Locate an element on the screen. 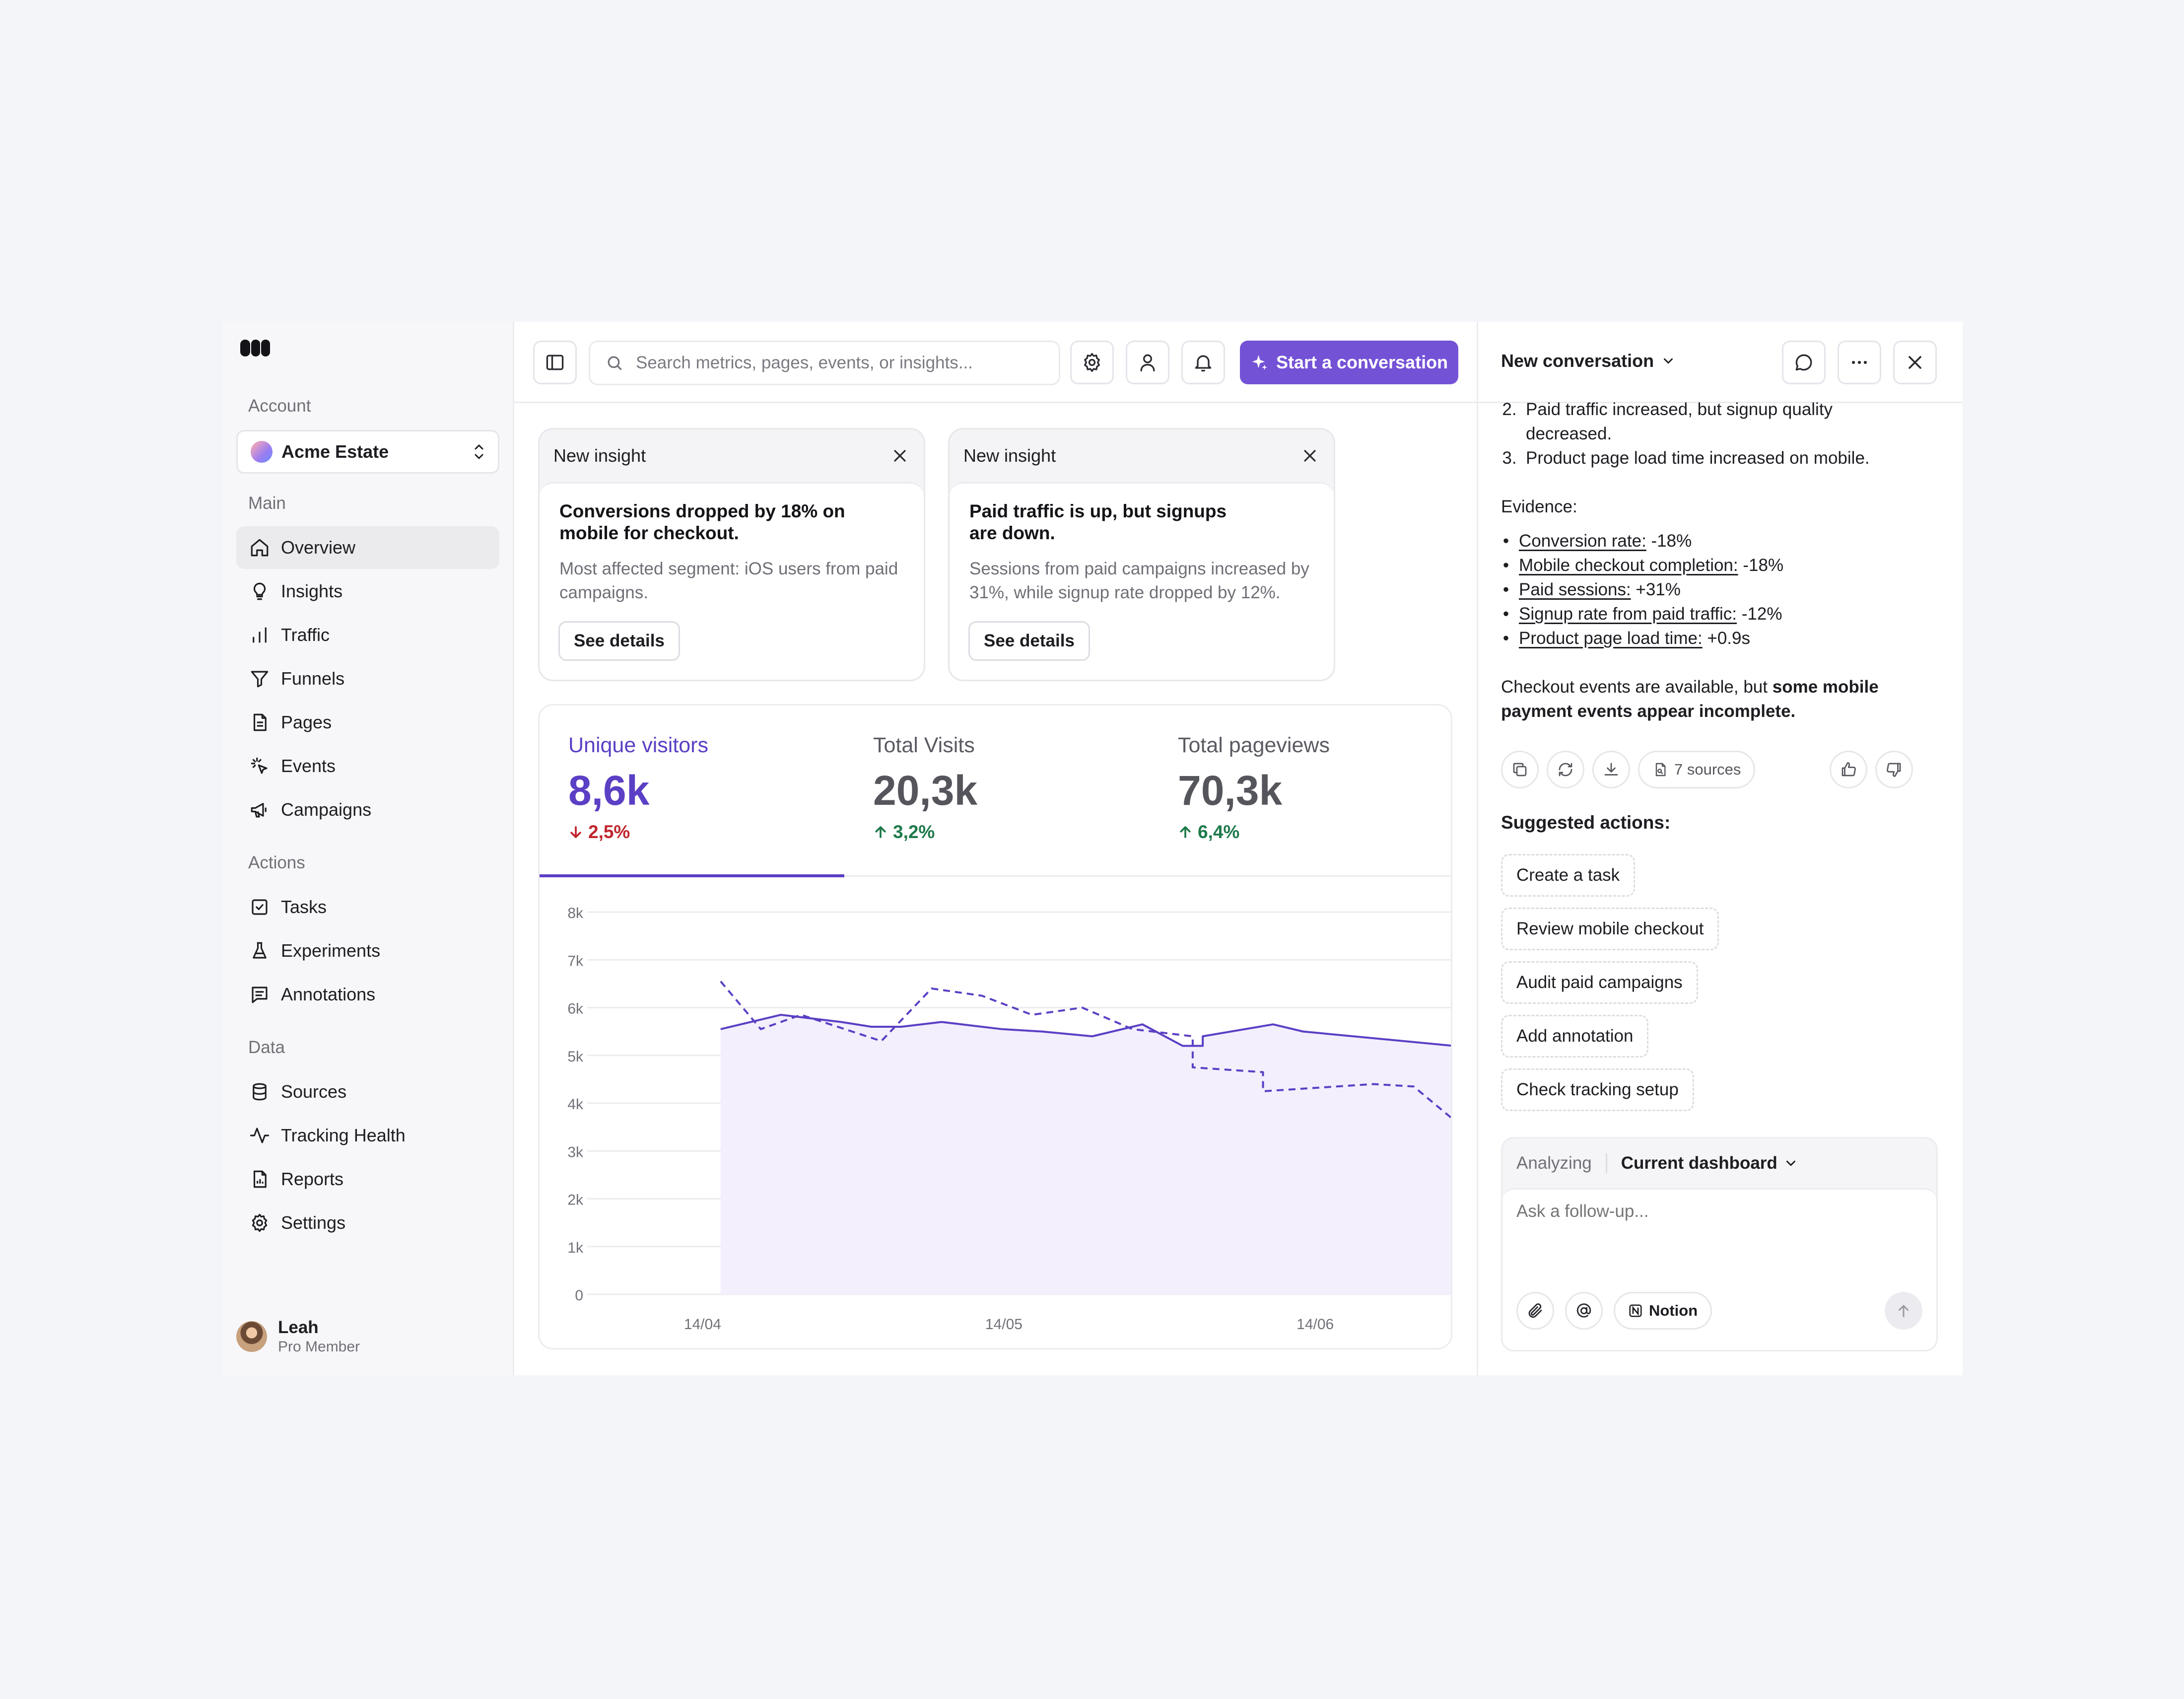 This screenshot has width=2184, height=1699. sidebar-item-traffic: Traffic is located at coordinates (367, 635).